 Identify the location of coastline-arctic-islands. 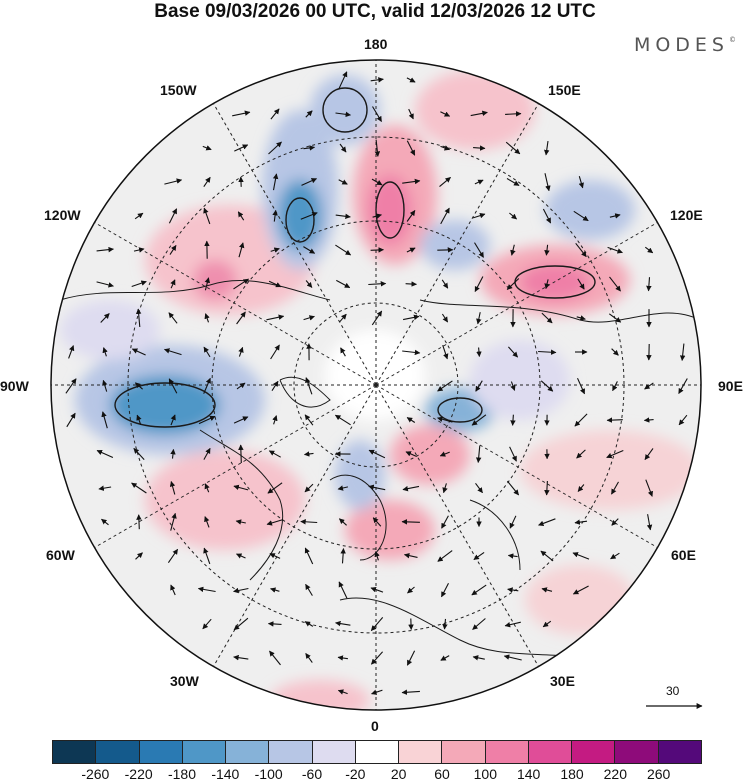
(305, 392).